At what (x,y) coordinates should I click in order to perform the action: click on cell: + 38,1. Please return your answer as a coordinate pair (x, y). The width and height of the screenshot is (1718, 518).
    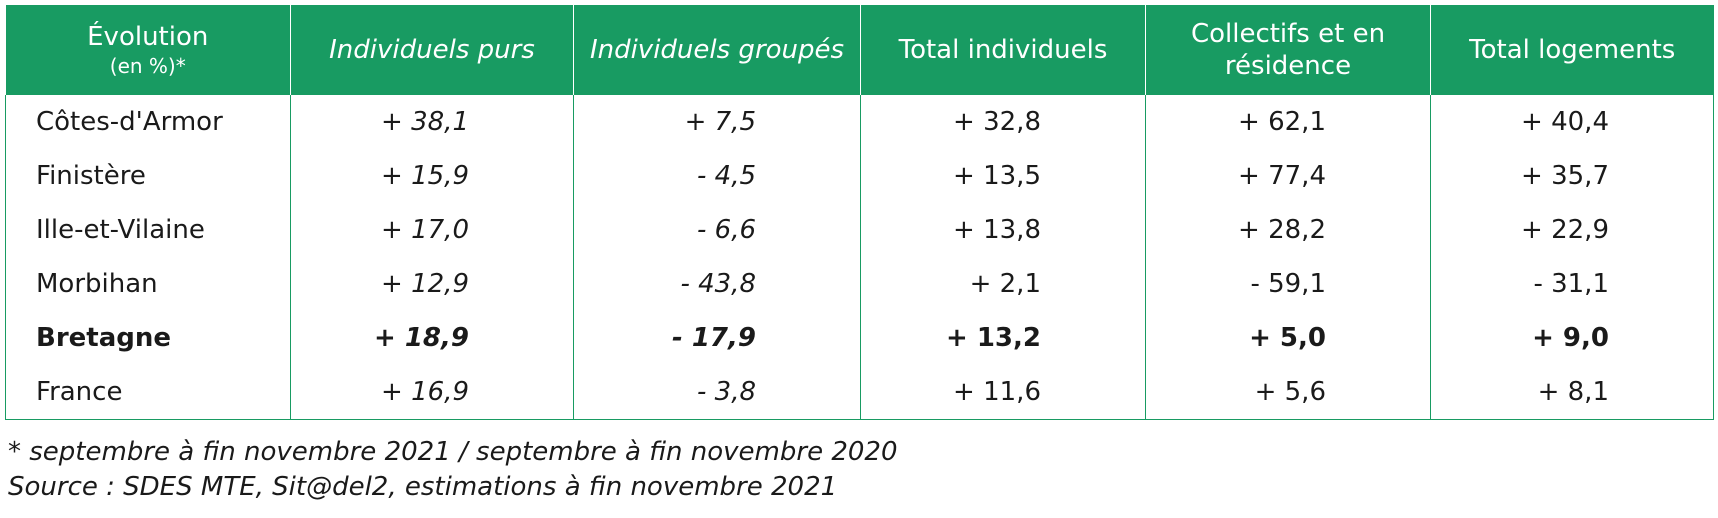
    Looking at the image, I should click on (432, 122).